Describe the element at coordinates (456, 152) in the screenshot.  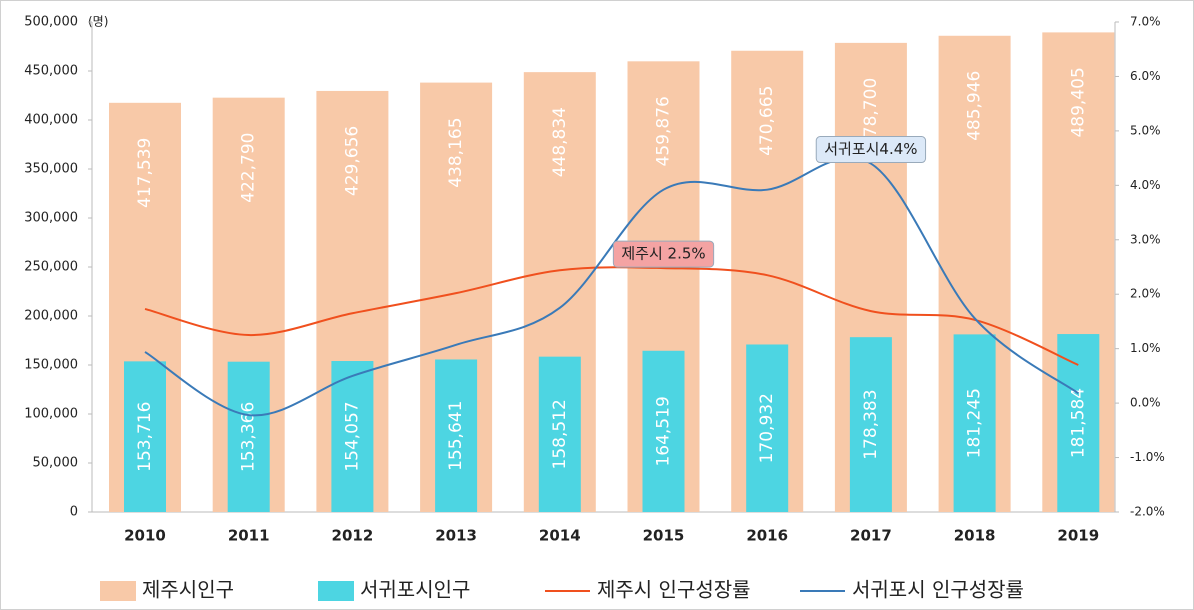
I see `data-label: 438,165` at that location.